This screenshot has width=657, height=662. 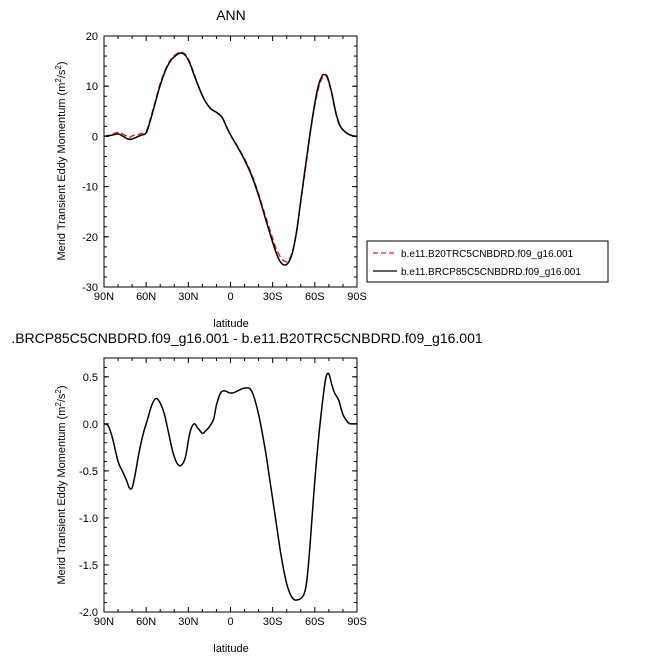 What do you see at coordinates (92, 37) in the screenshot?
I see `top-y-tick-label: 20` at bounding box center [92, 37].